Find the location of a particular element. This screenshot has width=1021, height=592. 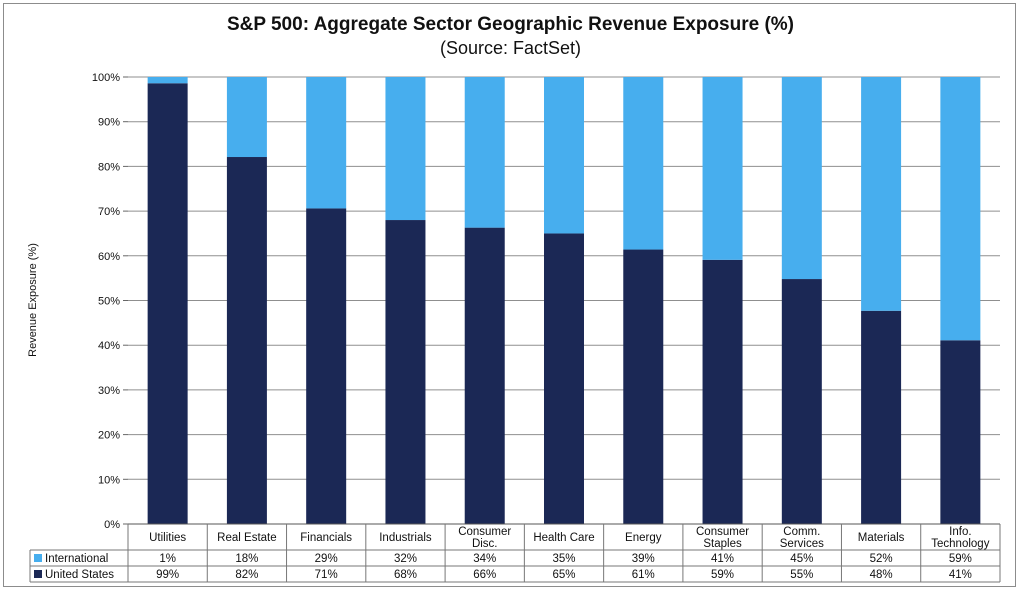

data-label: 65% is located at coordinates (563, 575).